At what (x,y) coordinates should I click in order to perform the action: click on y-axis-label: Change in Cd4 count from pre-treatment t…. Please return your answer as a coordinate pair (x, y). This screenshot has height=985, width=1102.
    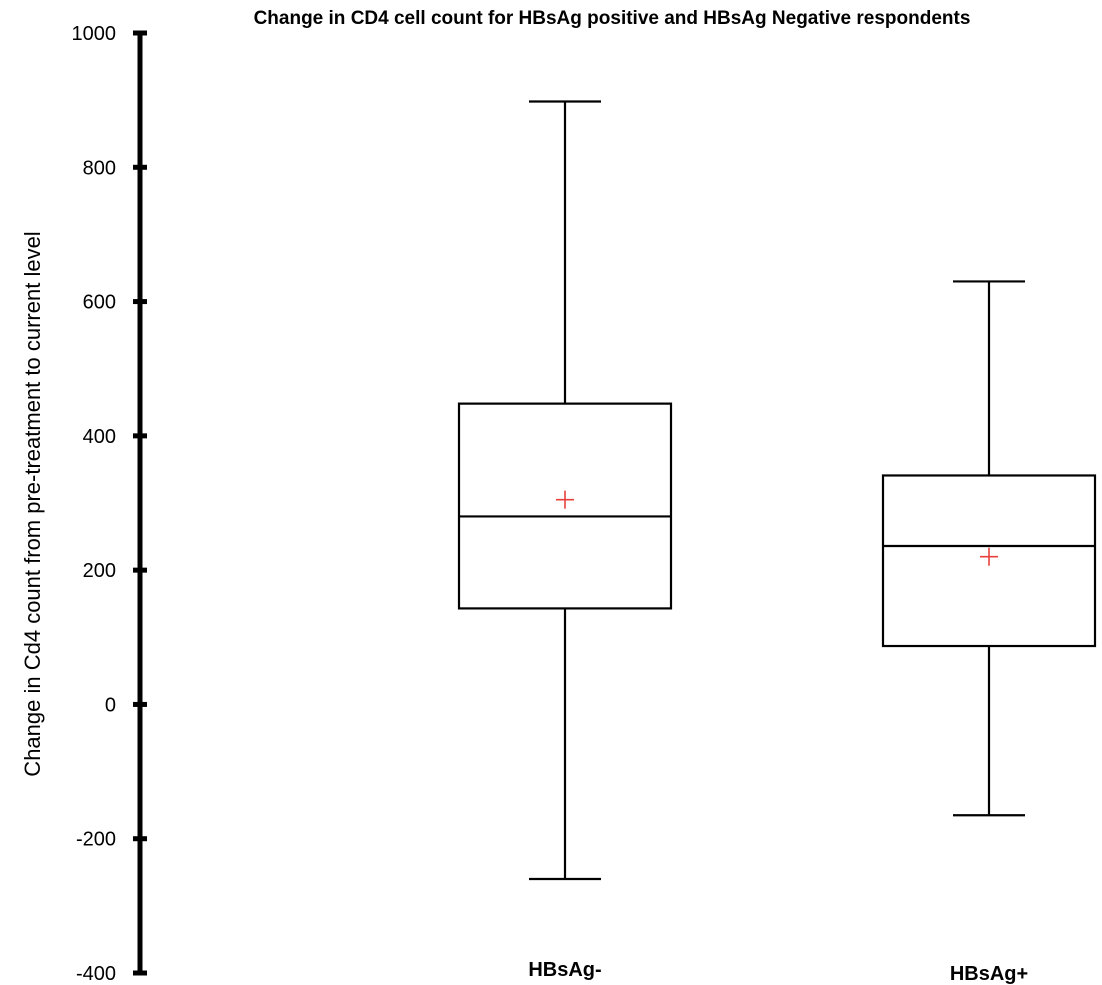
    Looking at the image, I should click on (32, 503).